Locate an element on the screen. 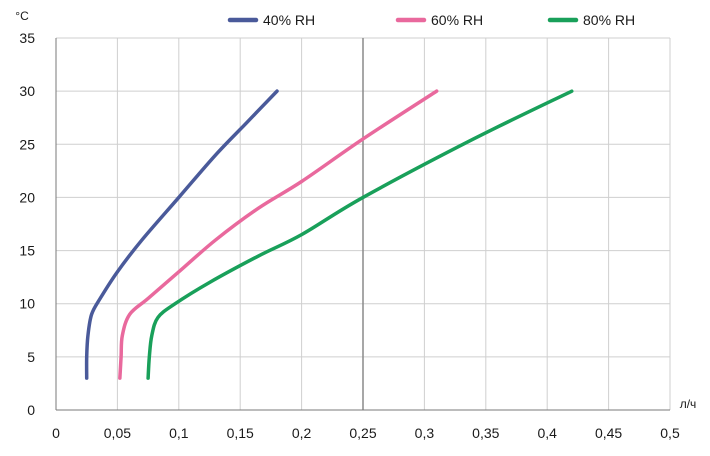  y-tick-label: 15 is located at coordinates (27, 251).